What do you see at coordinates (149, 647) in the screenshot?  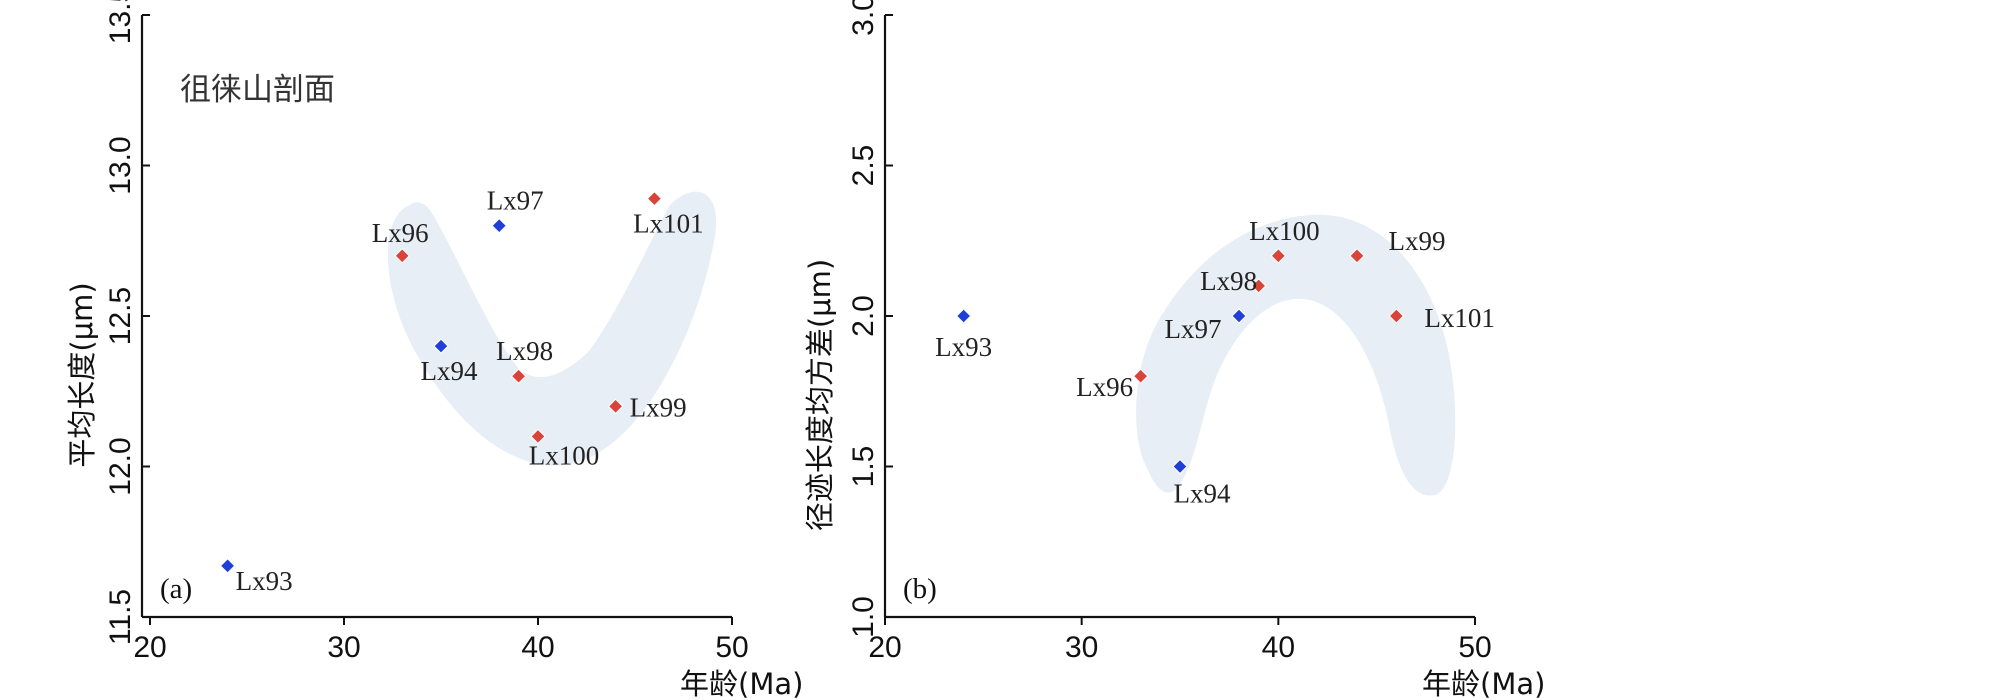 I see `panel-a-x-tick-label: 20` at bounding box center [149, 647].